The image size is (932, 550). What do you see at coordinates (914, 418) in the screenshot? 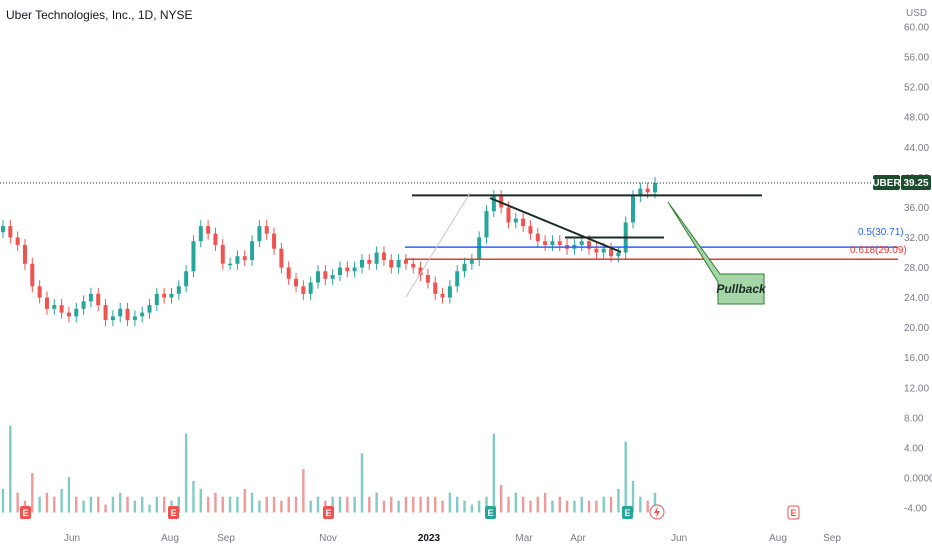
I see `price-tick-label: 8.00` at bounding box center [914, 418].